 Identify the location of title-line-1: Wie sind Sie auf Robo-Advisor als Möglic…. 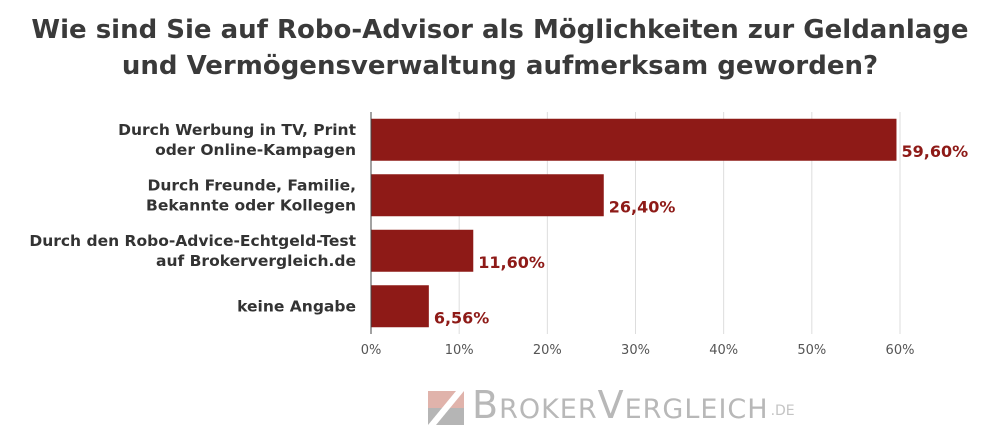
(500, 30).